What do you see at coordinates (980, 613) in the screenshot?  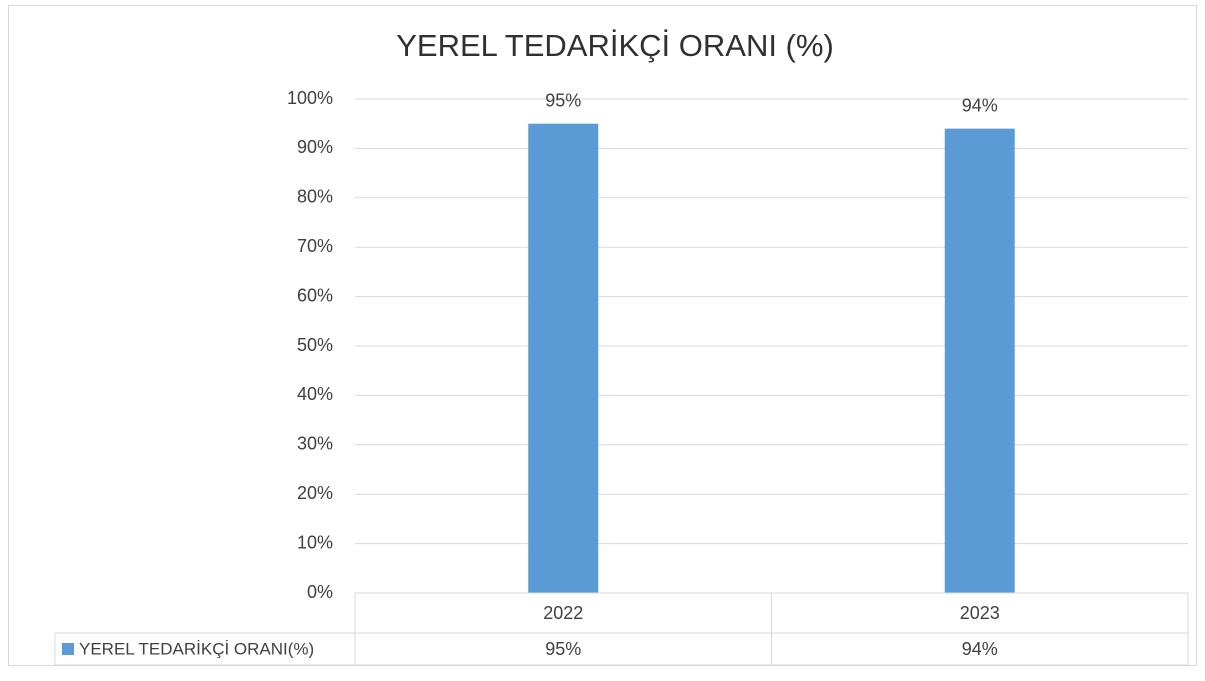 I see `x-tick-label: 2023` at bounding box center [980, 613].